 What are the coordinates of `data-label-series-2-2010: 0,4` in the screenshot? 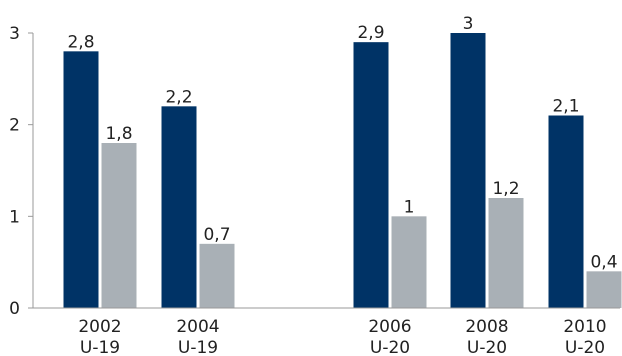 It's located at (603, 262).